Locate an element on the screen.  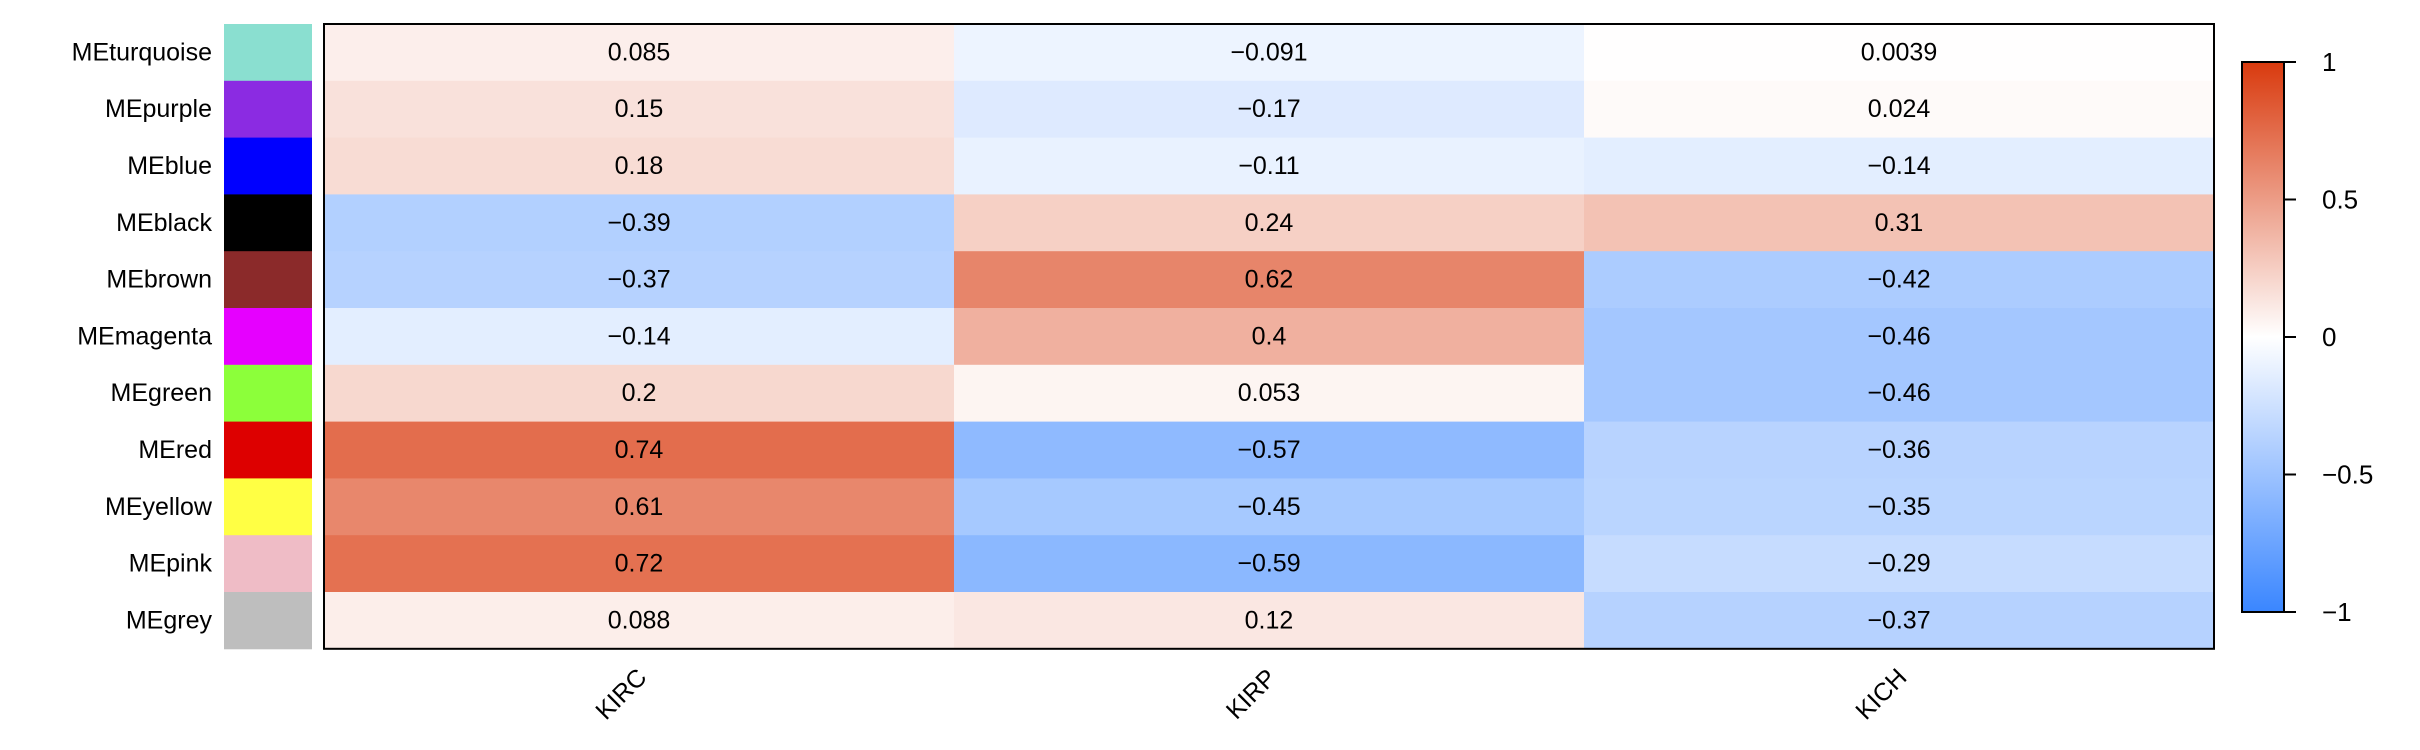
column-label: KIRP is located at coordinates (1251, 694).